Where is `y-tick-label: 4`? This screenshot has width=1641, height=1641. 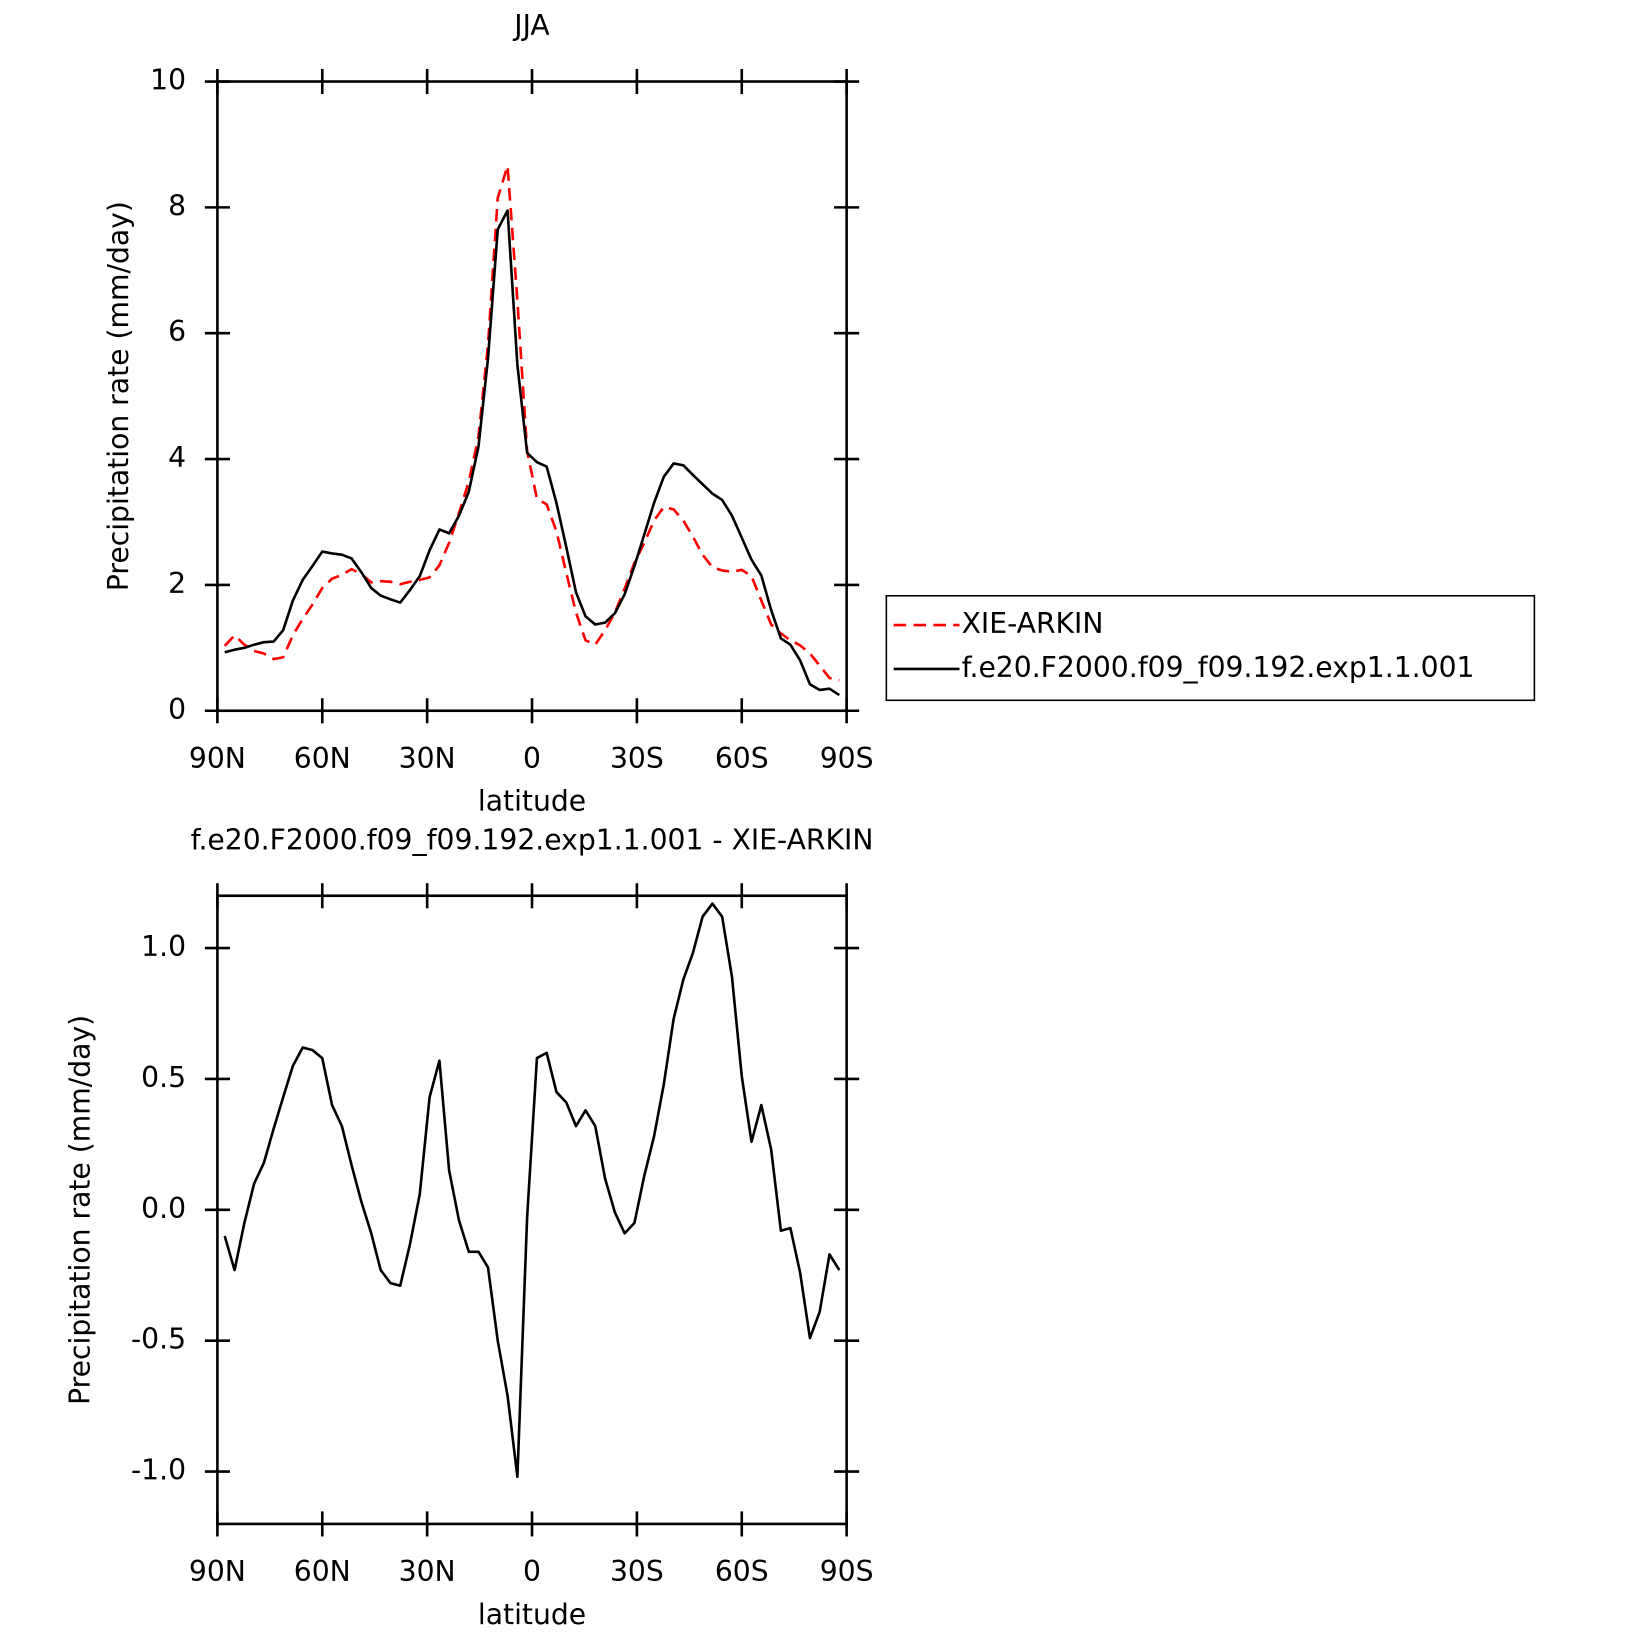 y-tick-label: 4 is located at coordinates (177, 457).